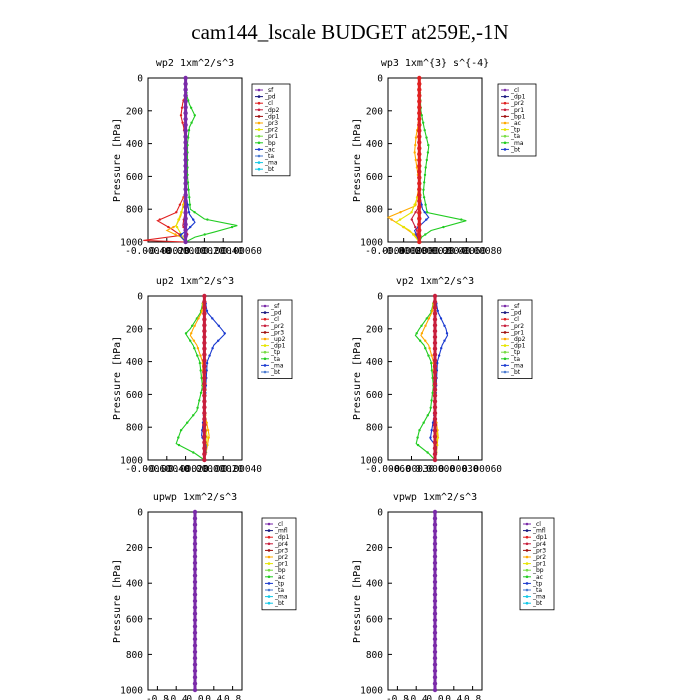  I want to click on y-tick-label: 1000, so click(131, 691).